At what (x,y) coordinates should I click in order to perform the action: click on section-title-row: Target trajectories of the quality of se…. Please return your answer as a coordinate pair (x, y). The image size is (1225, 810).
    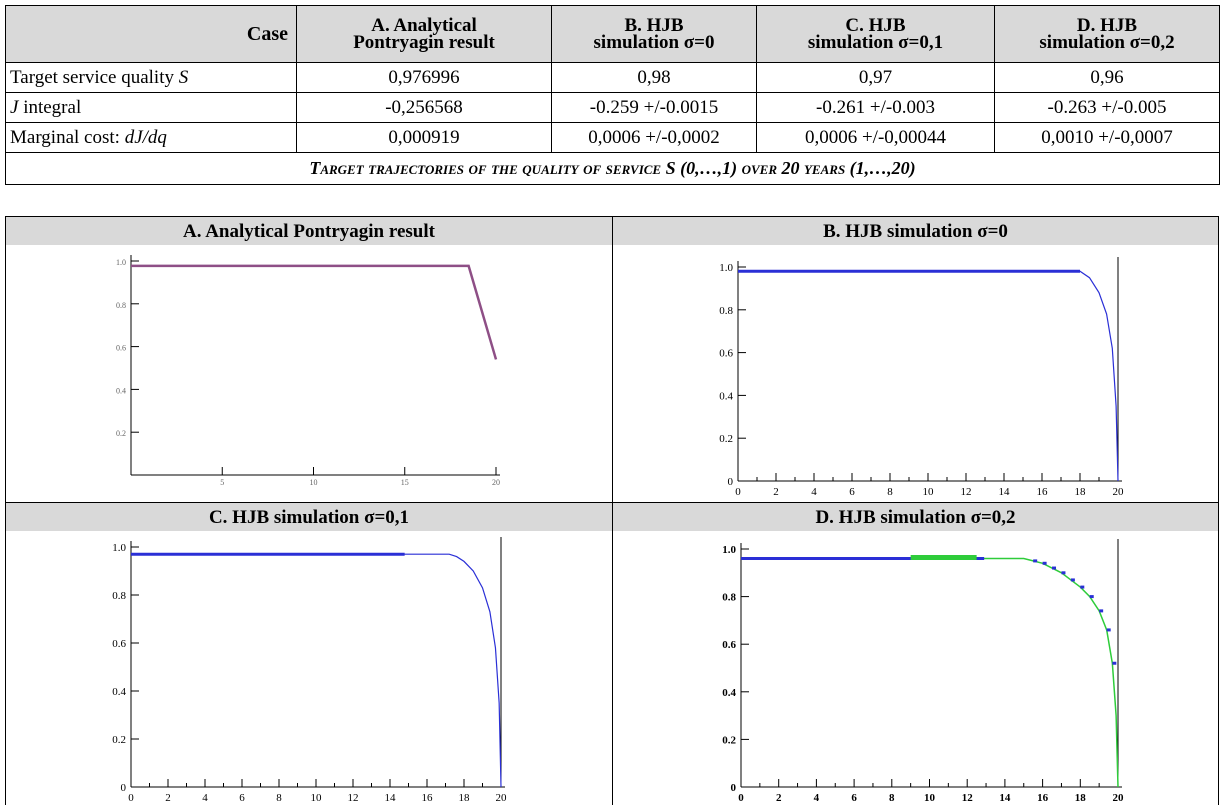
    Looking at the image, I should click on (613, 169).